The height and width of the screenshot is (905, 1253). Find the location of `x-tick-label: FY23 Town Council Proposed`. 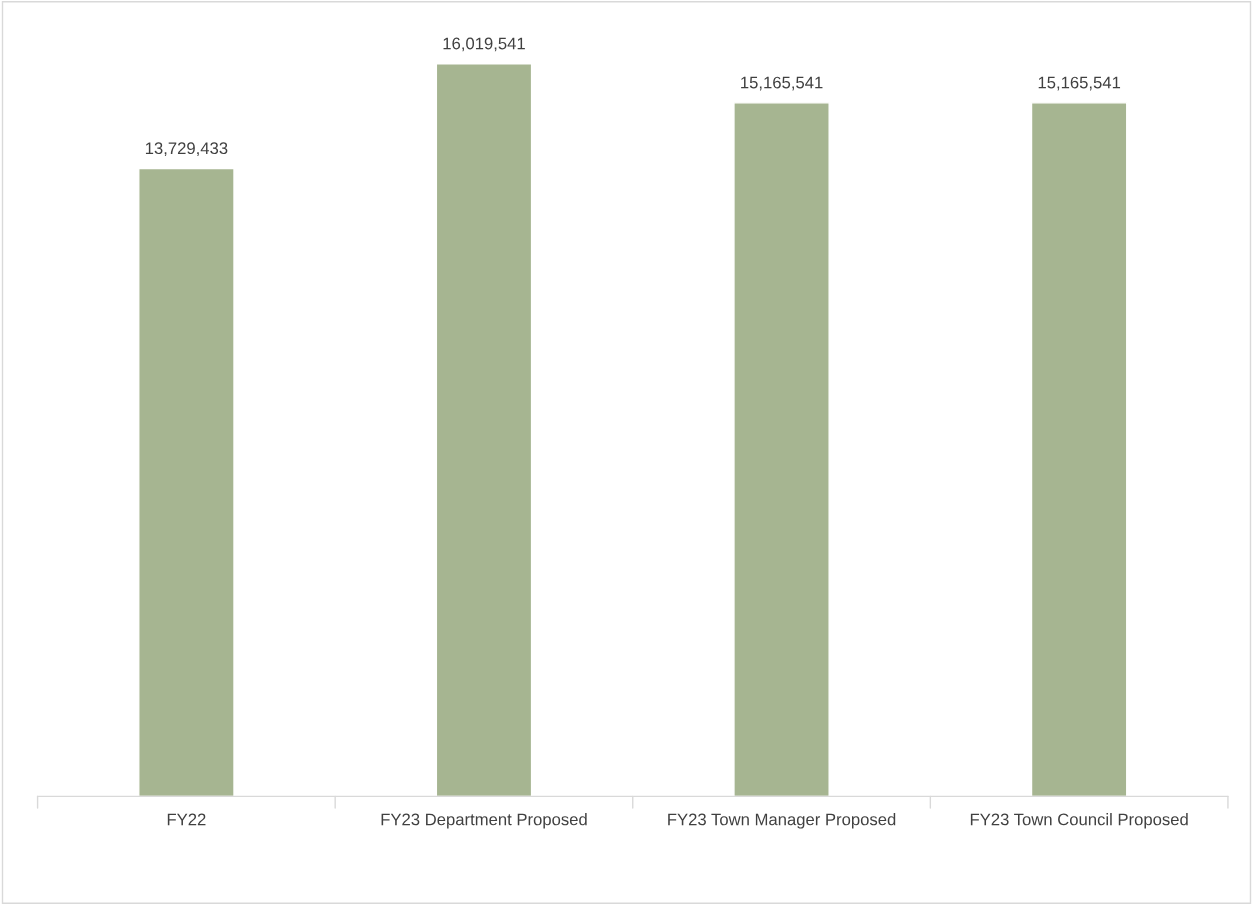

x-tick-label: FY23 Town Council Proposed is located at coordinates (1079, 821).